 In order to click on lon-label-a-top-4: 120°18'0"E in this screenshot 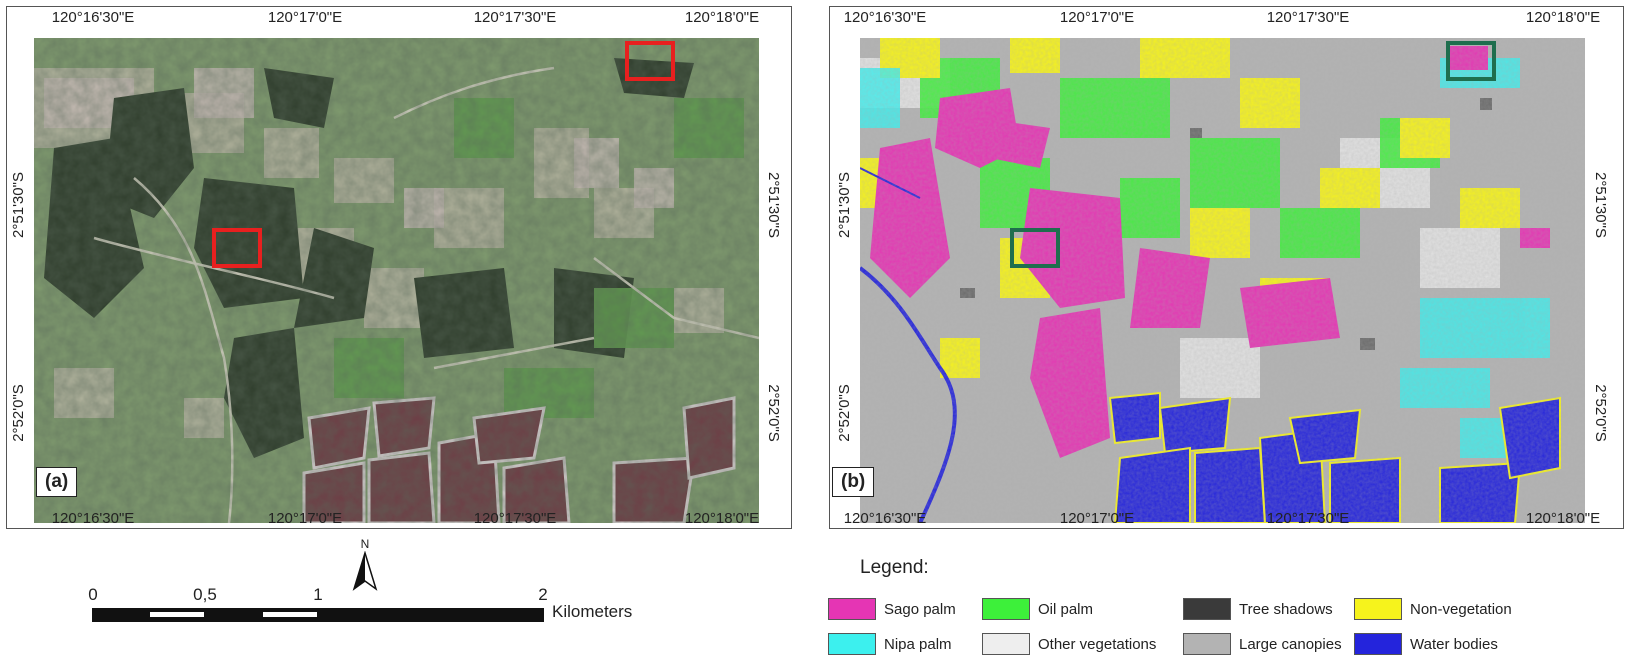, I will do `click(722, 17)`.